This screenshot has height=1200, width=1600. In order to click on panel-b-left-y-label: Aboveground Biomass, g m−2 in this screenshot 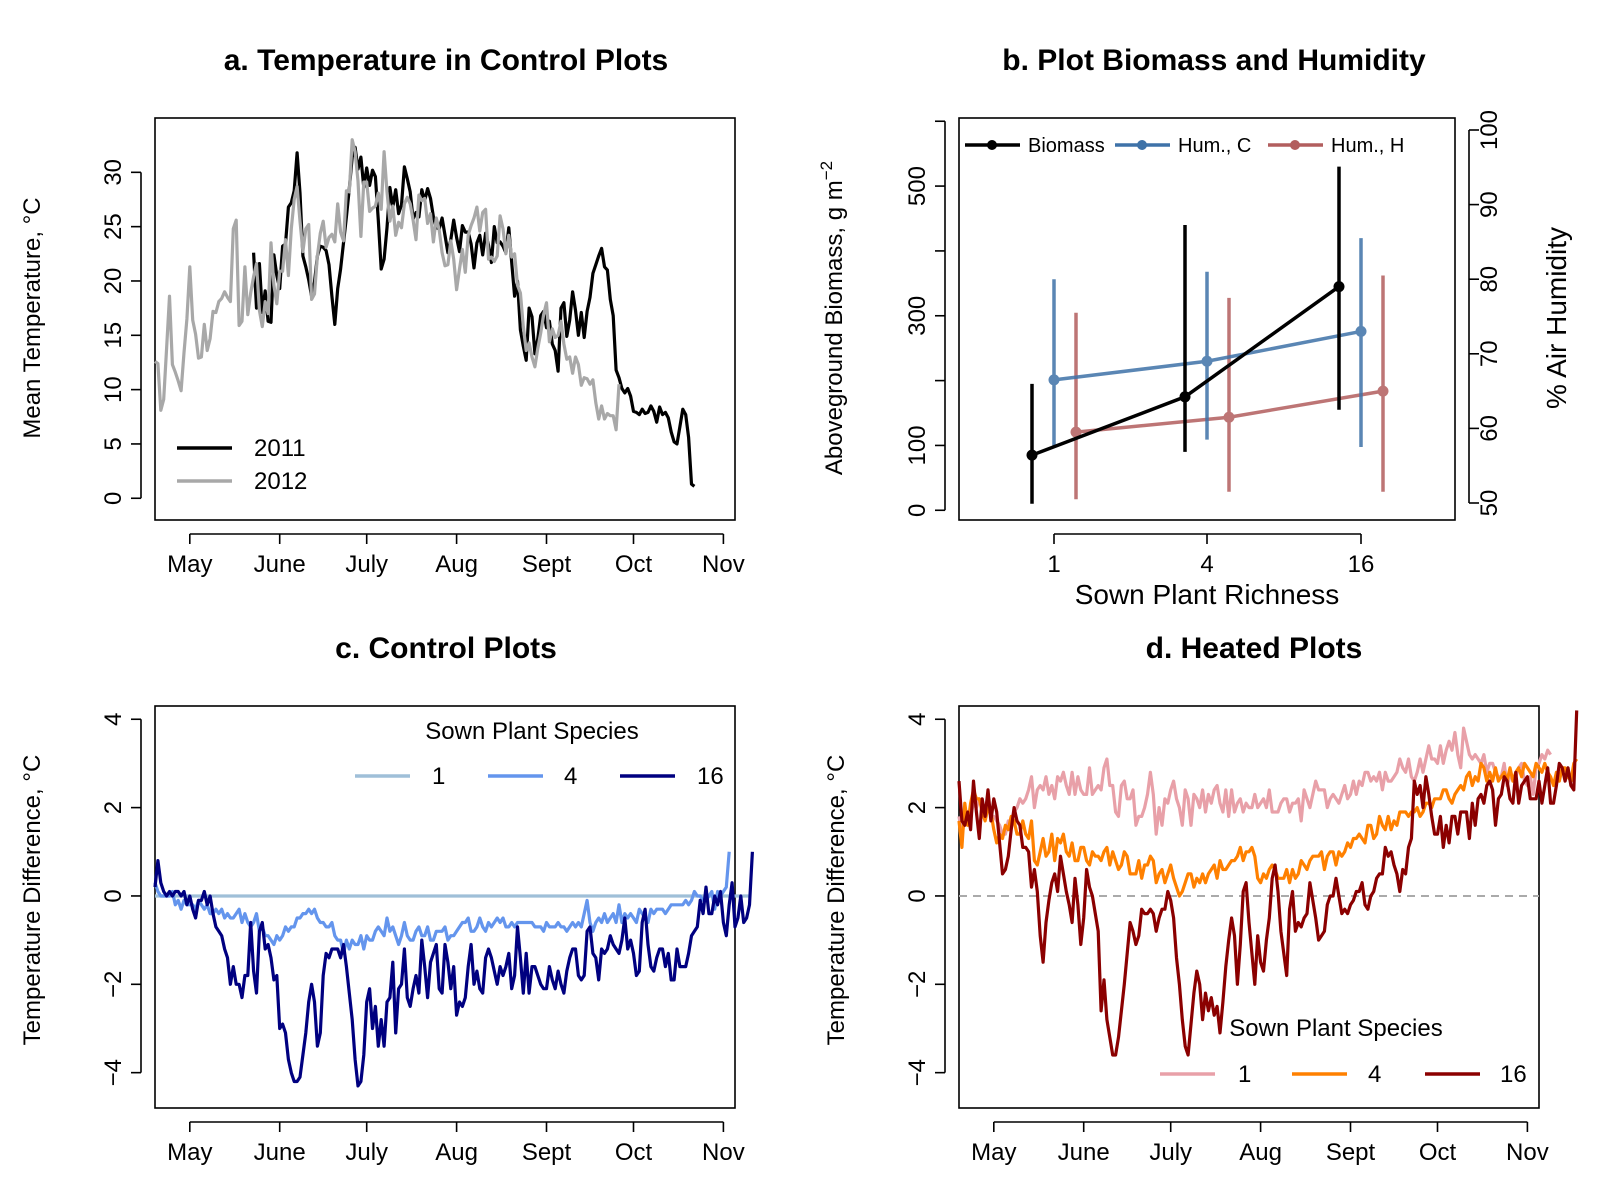, I will do `click(832, 318)`.